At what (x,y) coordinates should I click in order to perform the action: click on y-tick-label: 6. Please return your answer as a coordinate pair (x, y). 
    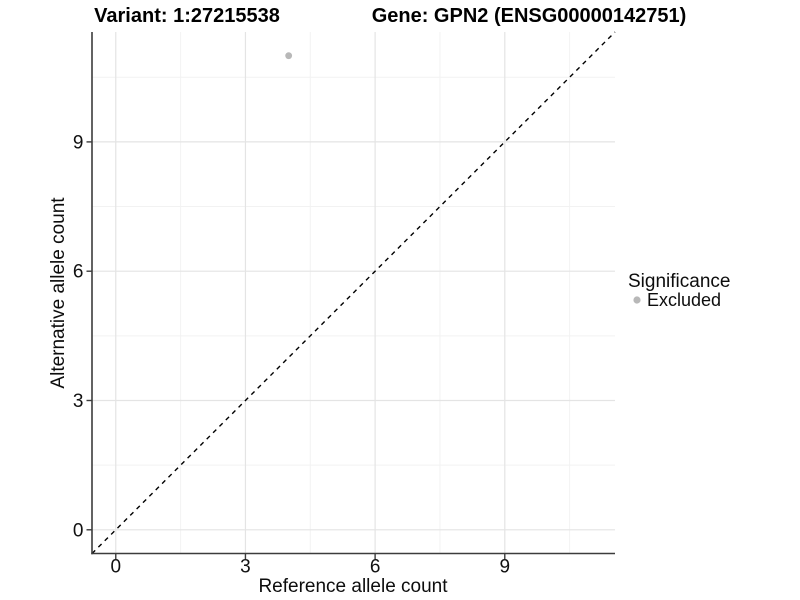
    Looking at the image, I should click on (78, 272).